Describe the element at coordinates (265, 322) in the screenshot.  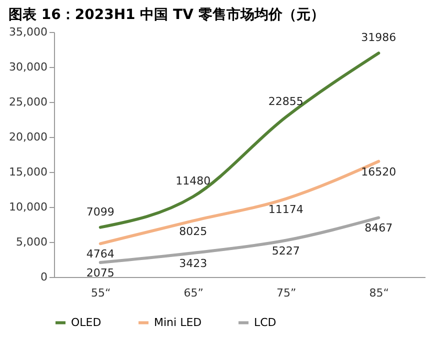
I see `legend-label: LCD` at that location.